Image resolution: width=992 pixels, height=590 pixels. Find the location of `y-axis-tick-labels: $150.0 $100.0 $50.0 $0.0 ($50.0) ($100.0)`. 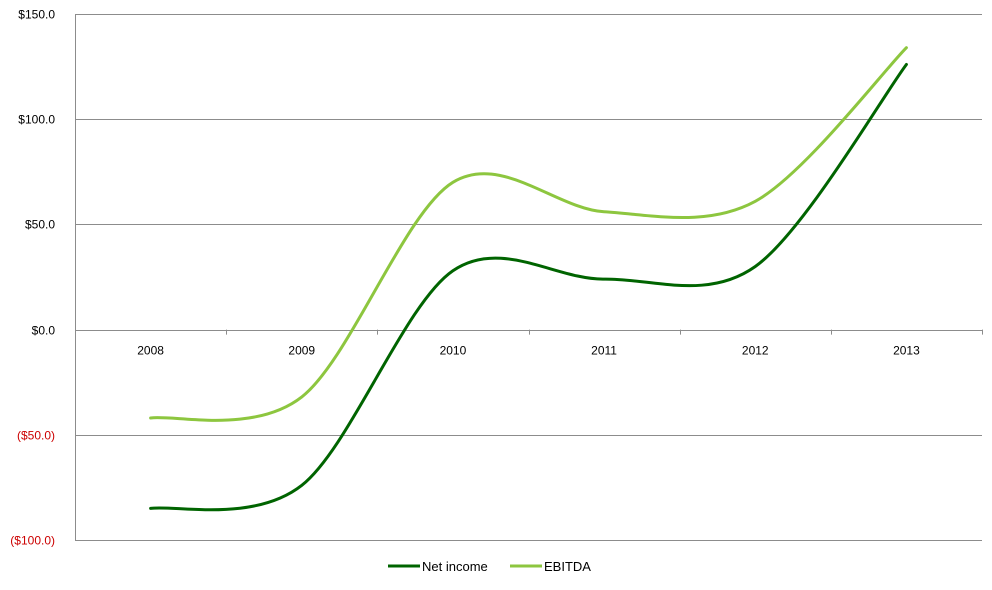

y-axis-tick-labels: $150.0 $100.0 $50.0 $0.0 ($50.0) ($100.0) is located at coordinates (32, 278).